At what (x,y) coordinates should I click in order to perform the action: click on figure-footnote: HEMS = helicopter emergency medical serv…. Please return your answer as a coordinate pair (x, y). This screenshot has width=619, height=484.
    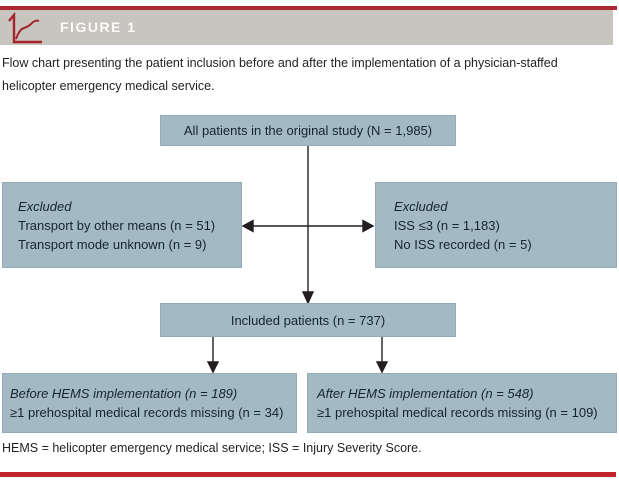
    Looking at the image, I should click on (212, 448).